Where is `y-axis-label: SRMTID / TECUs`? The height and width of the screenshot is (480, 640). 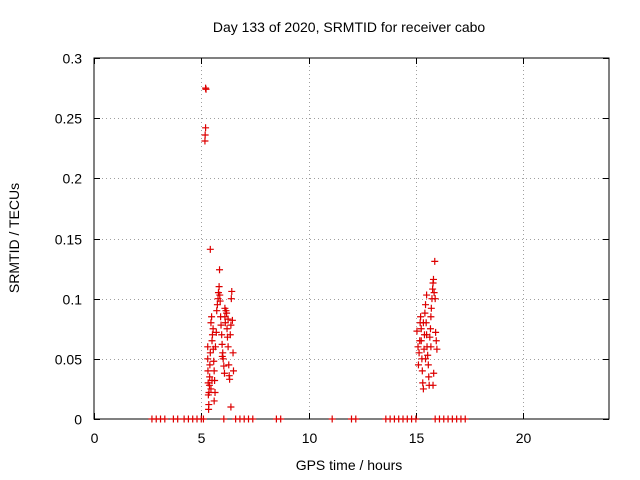 y-axis-label: SRMTID / TECUs is located at coordinates (14, 238).